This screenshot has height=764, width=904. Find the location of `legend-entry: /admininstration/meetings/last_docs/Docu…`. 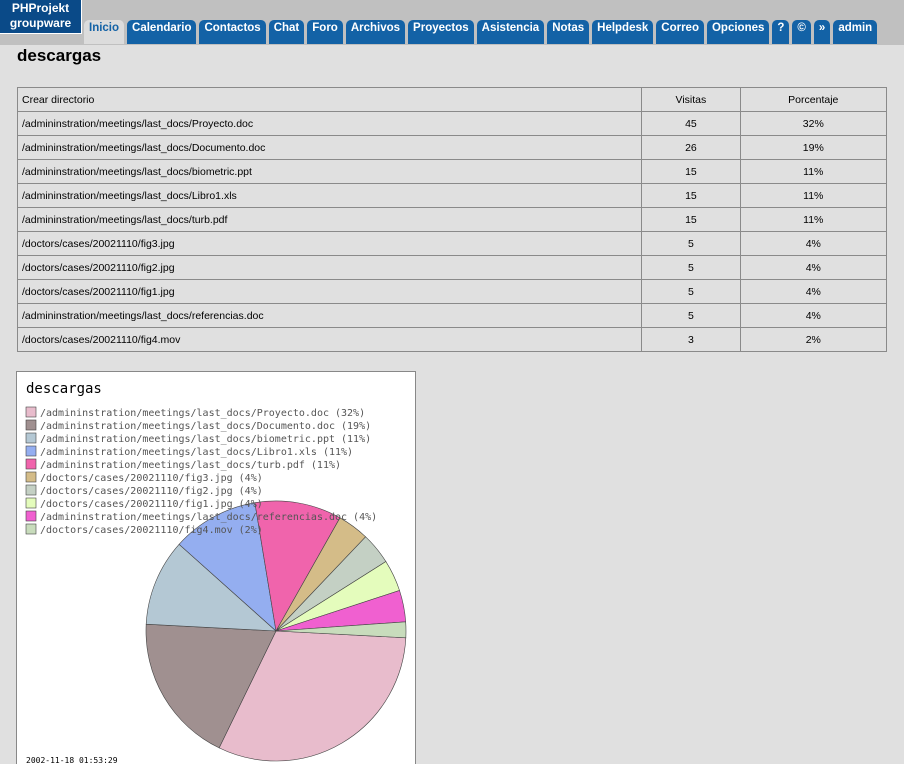

legend-entry: /admininstration/meetings/last_docs/Docu… is located at coordinates (205, 426).